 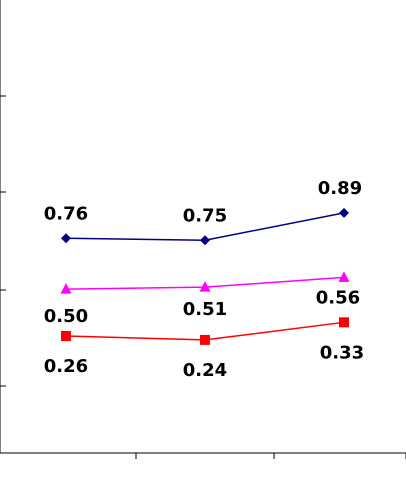 I want to click on series-0-label-2: 0.89, so click(x=340, y=188).